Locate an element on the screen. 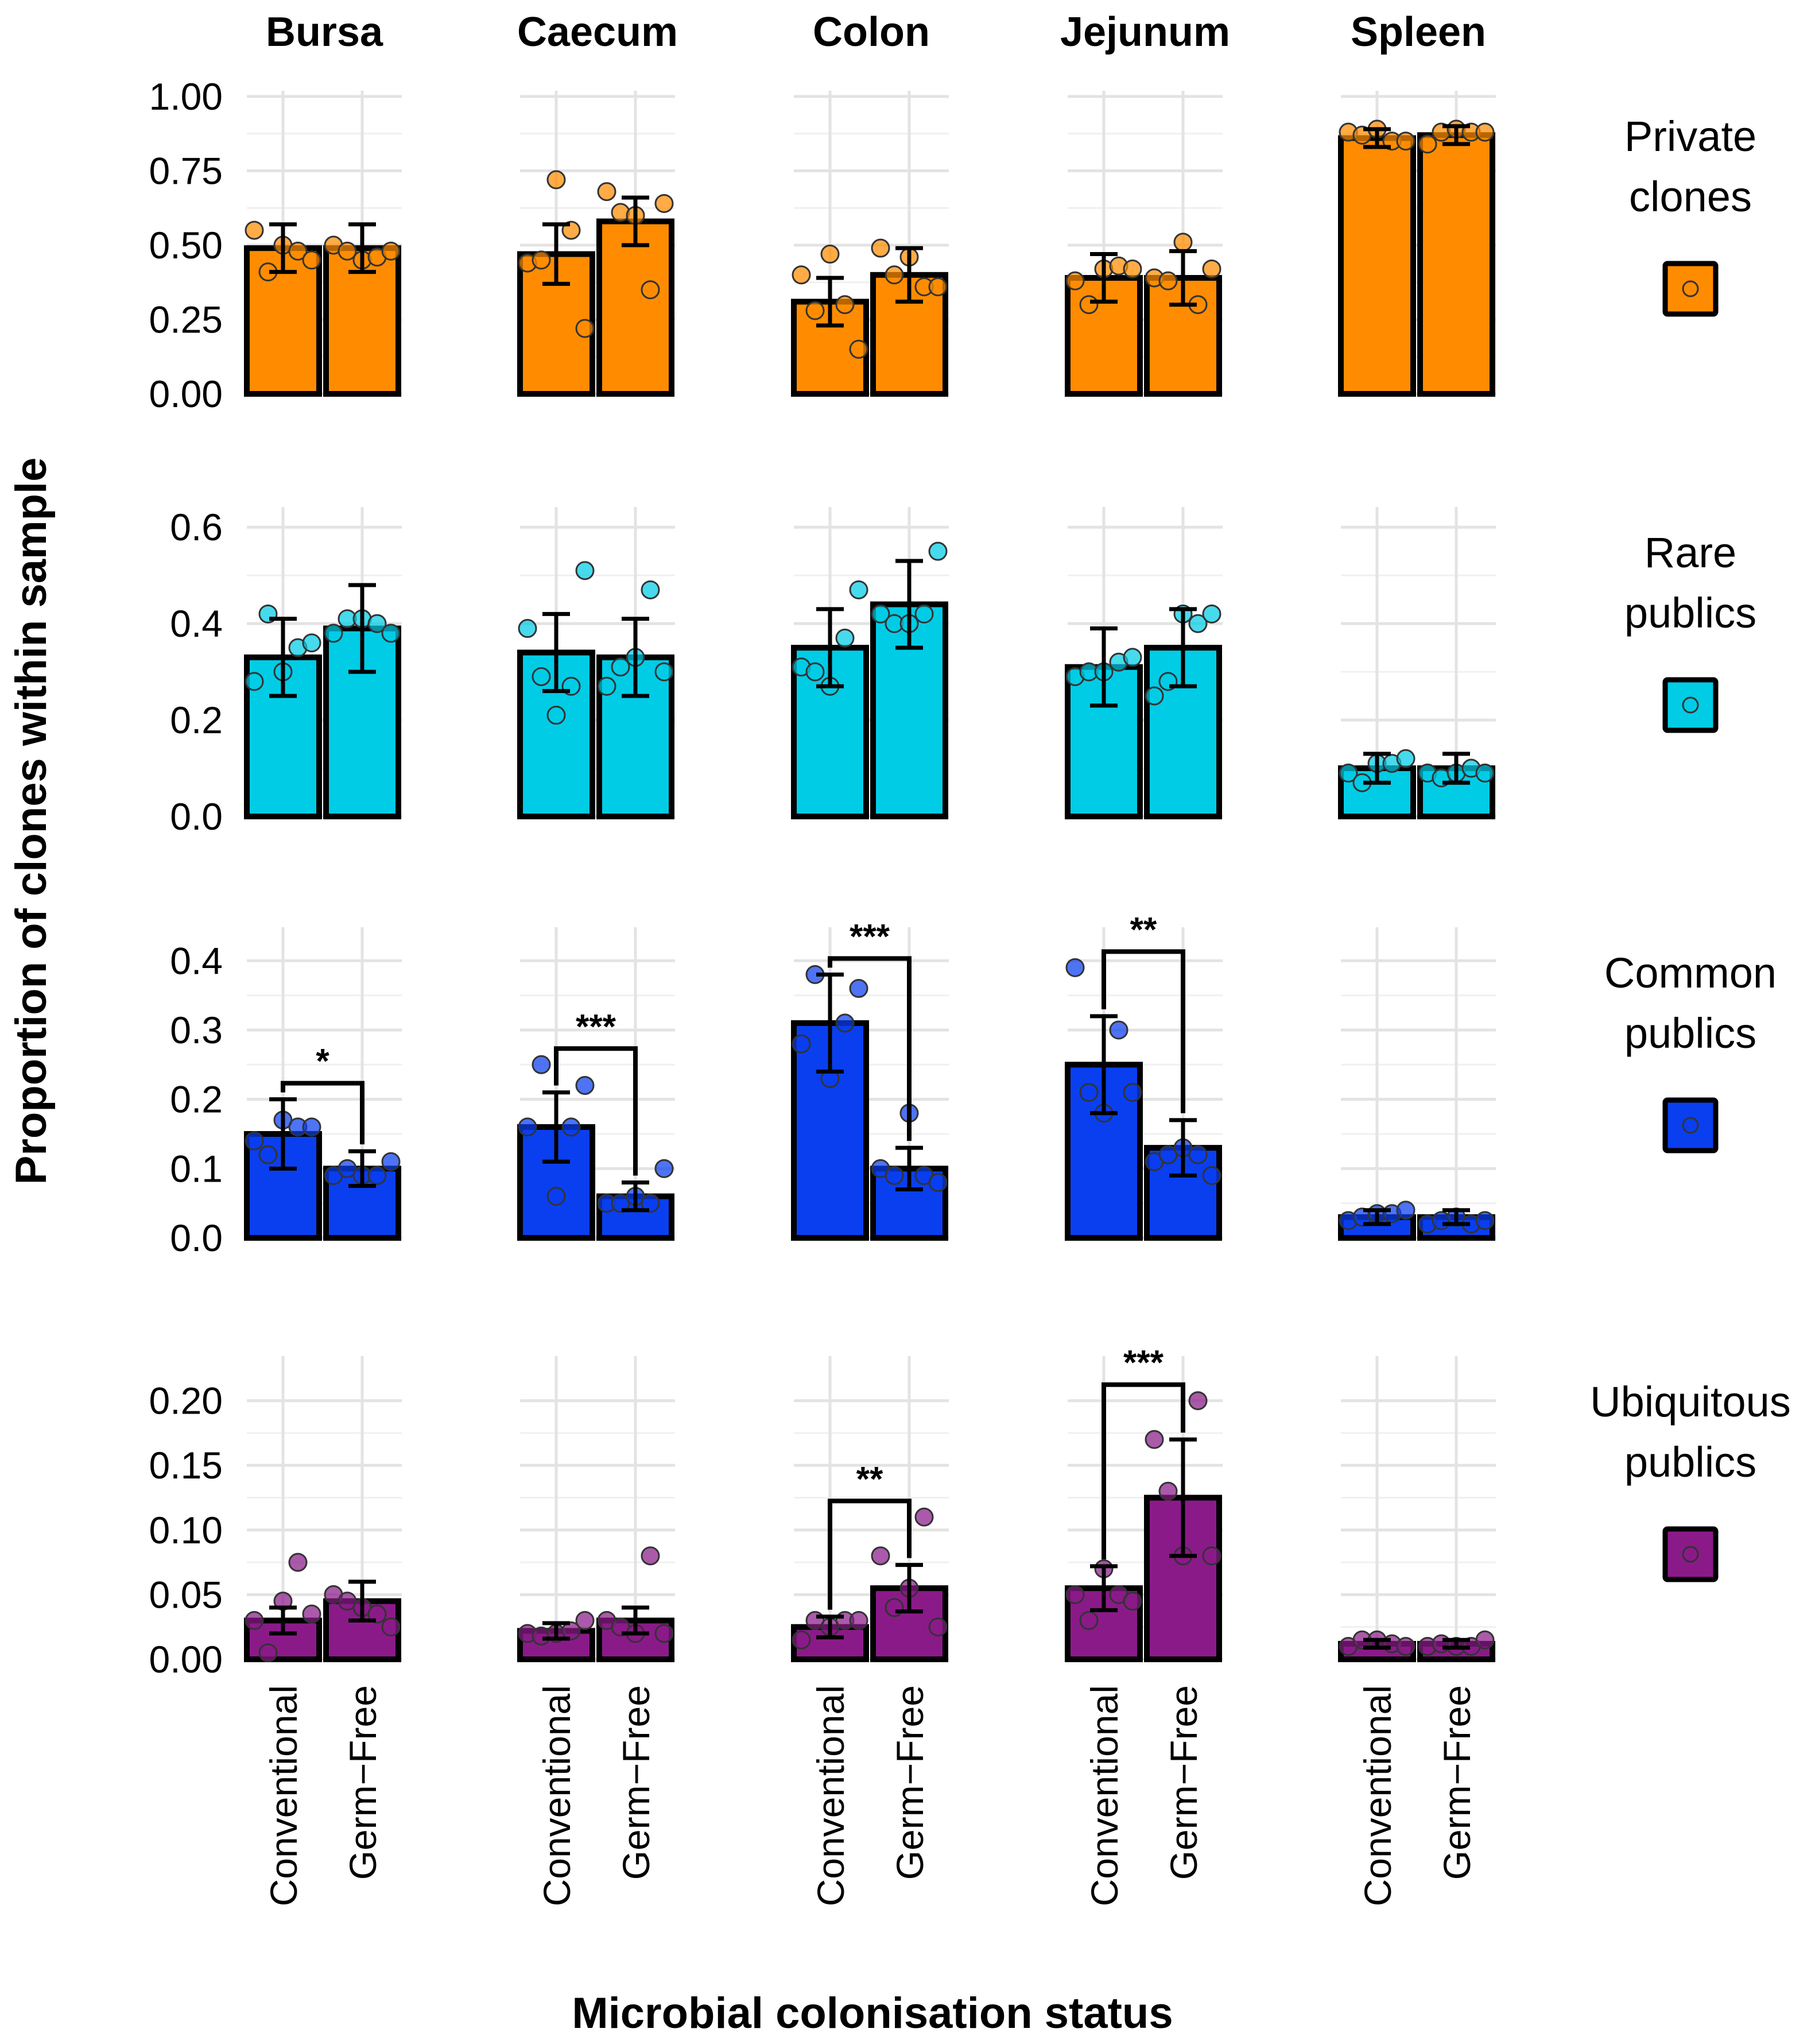 The width and height of the screenshot is (1815, 2044). ytick-label-rare-publics: 0.4 is located at coordinates (196, 623).